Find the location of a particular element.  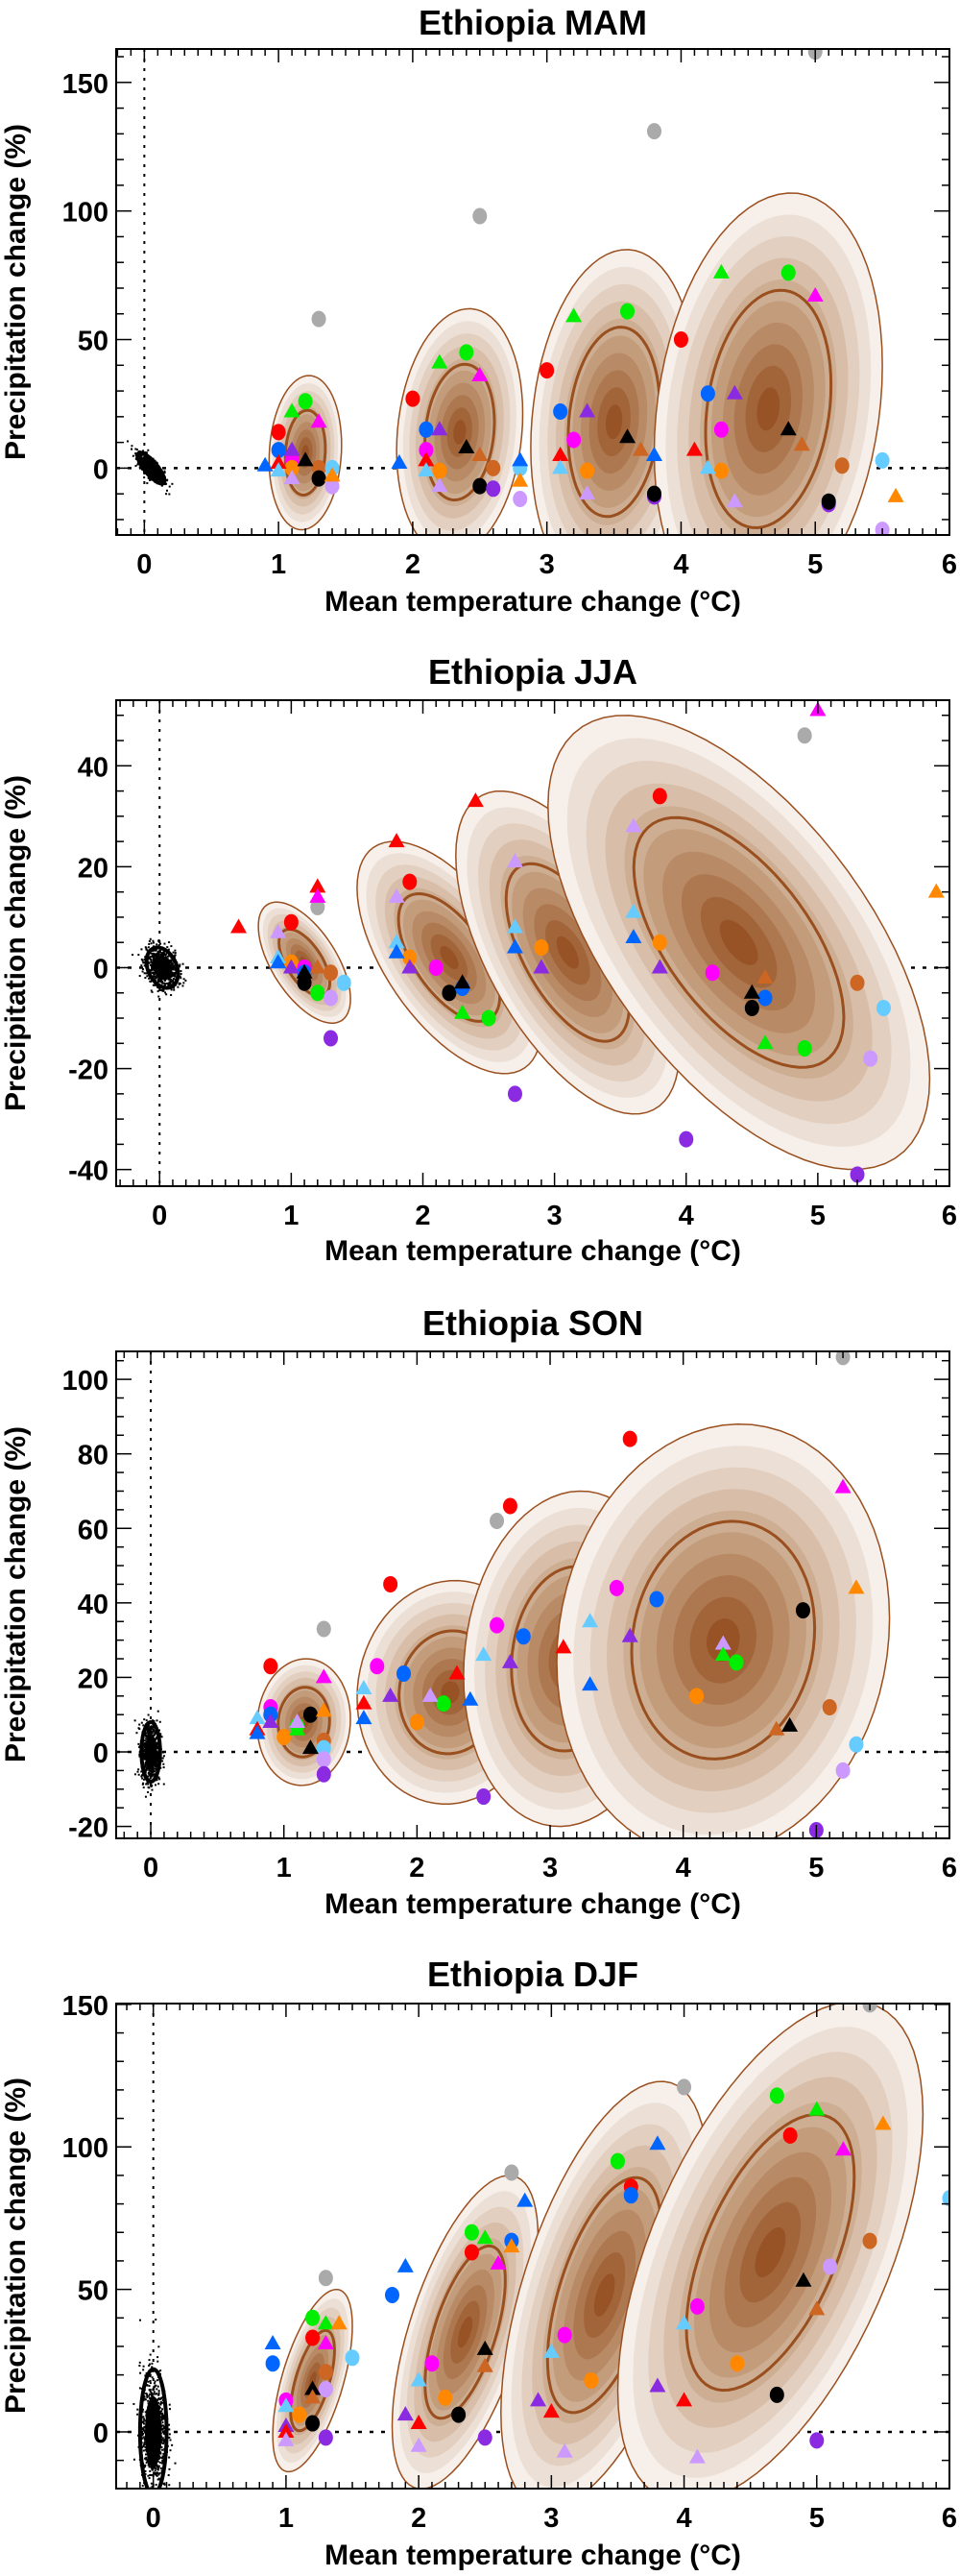

x-axis-label: Mean temperature change (°C) is located at coordinates (532, 1251).